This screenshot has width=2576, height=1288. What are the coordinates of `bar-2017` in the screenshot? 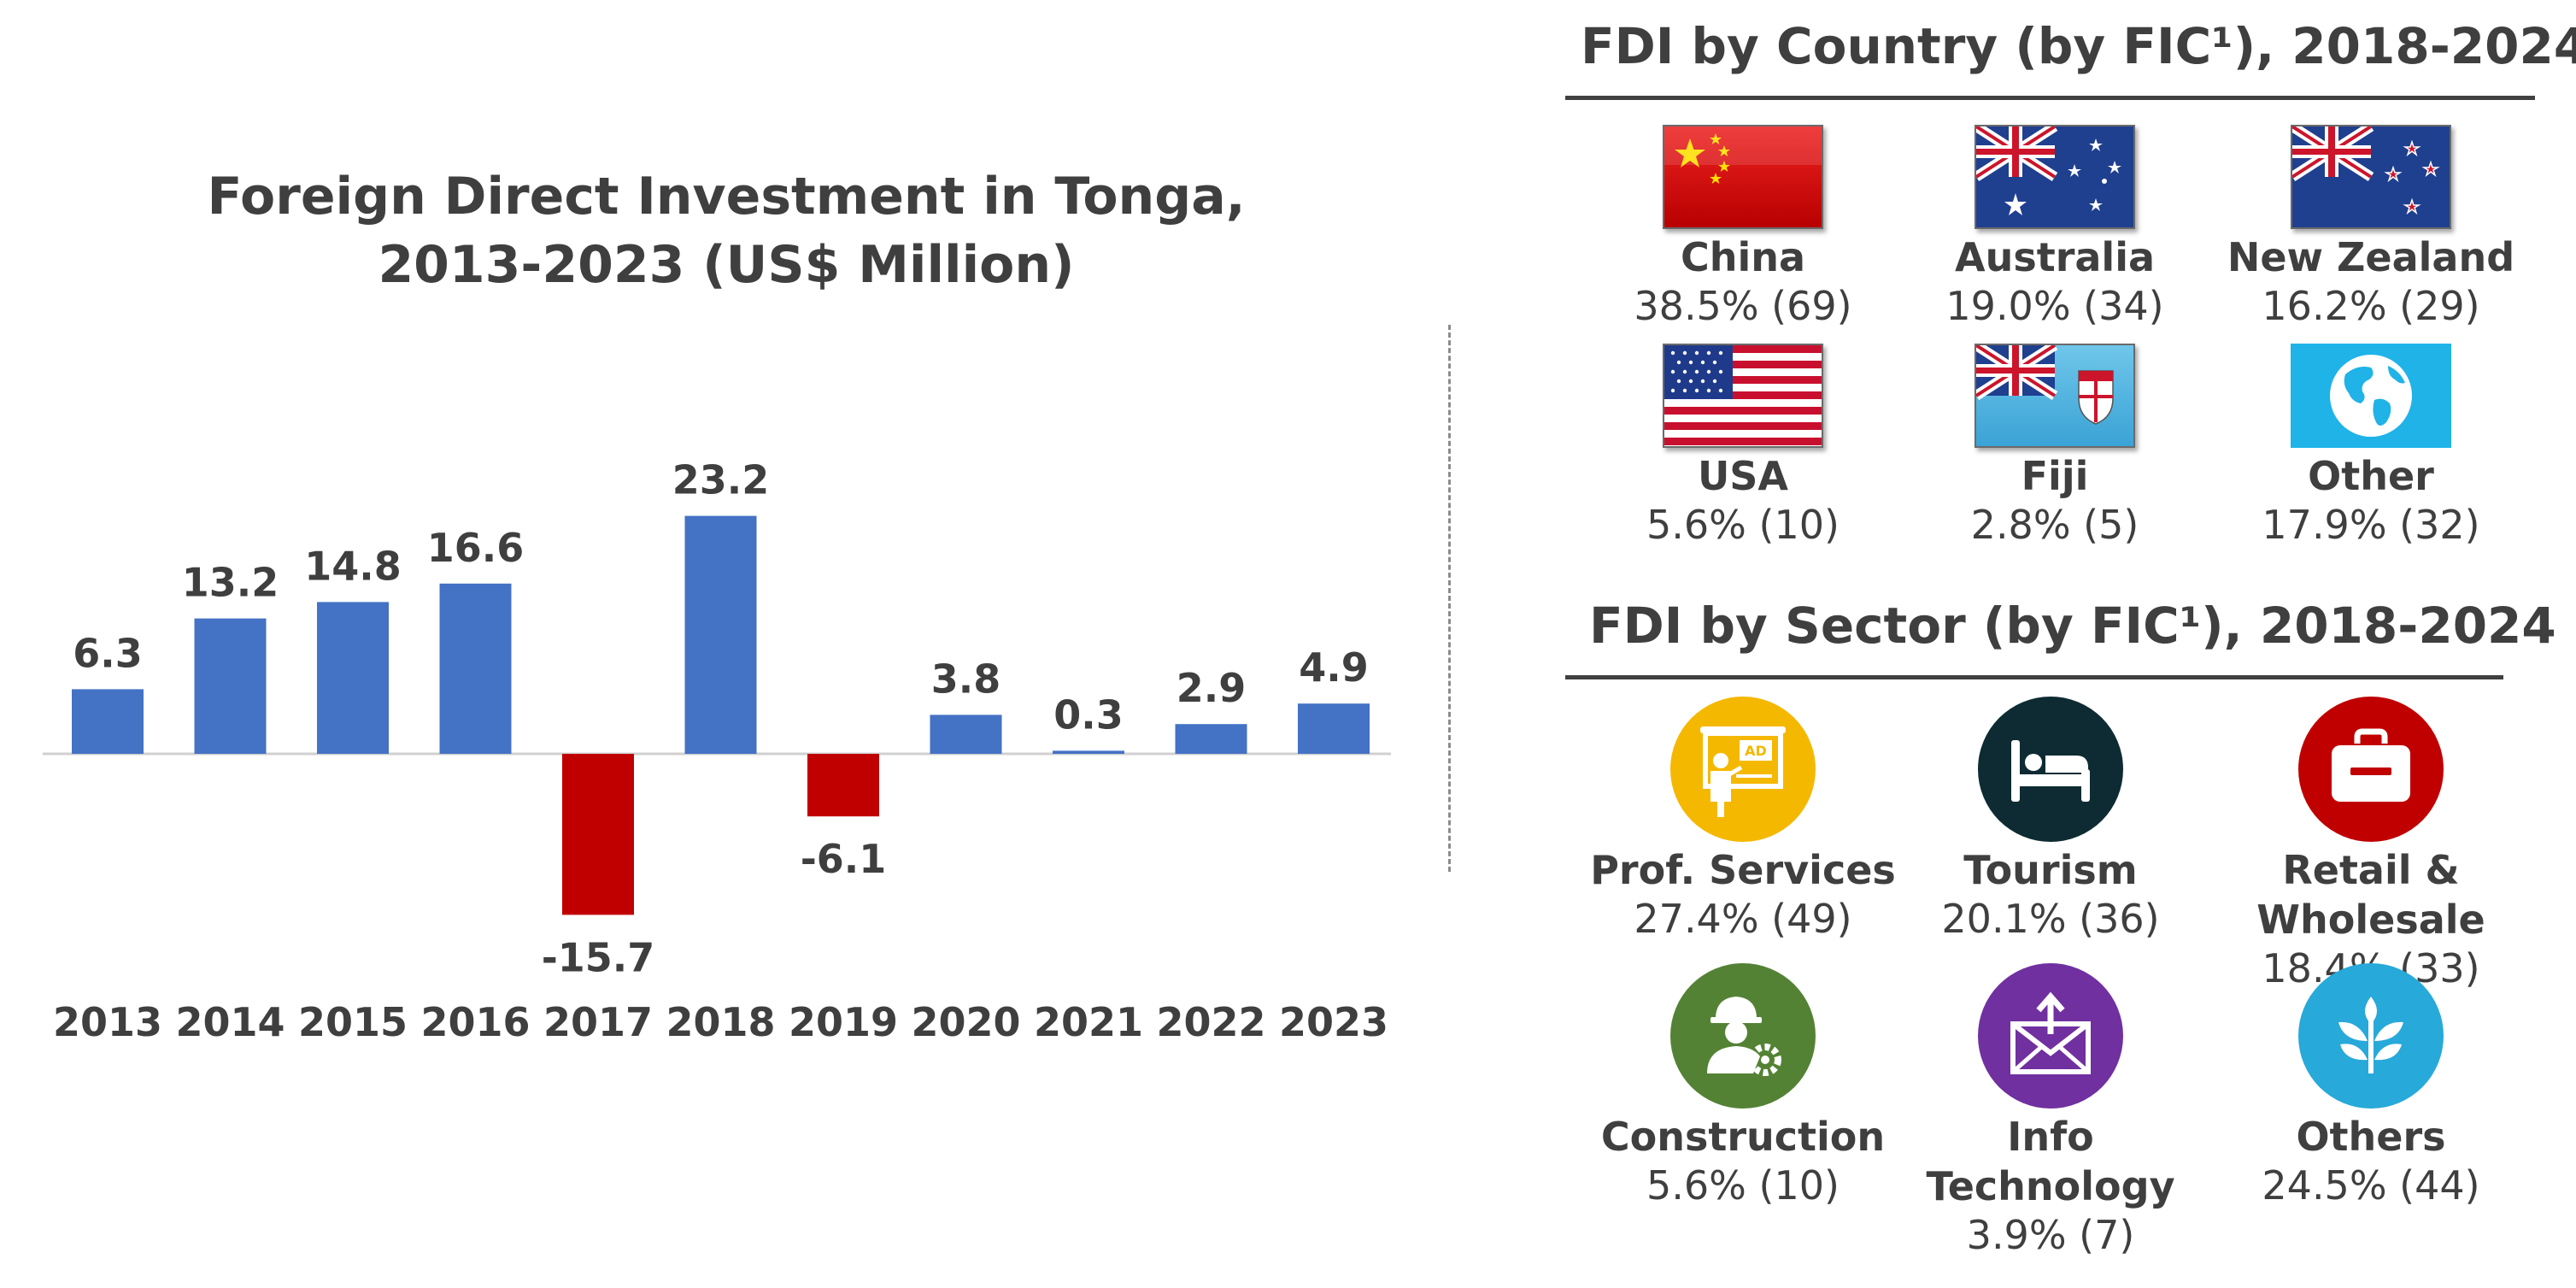 It's located at (598, 834).